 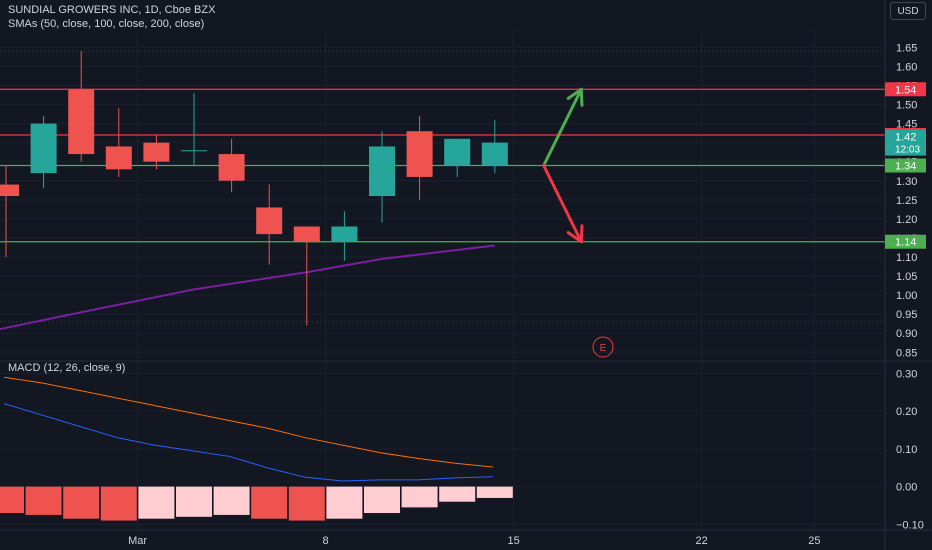 What do you see at coordinates (906, 48) in the screenshot?
I see `price-tick-label: 1.65` at bounding box center [906, 48].